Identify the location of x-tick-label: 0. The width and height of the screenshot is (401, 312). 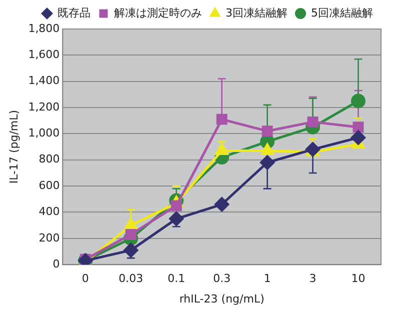
(85, 279).